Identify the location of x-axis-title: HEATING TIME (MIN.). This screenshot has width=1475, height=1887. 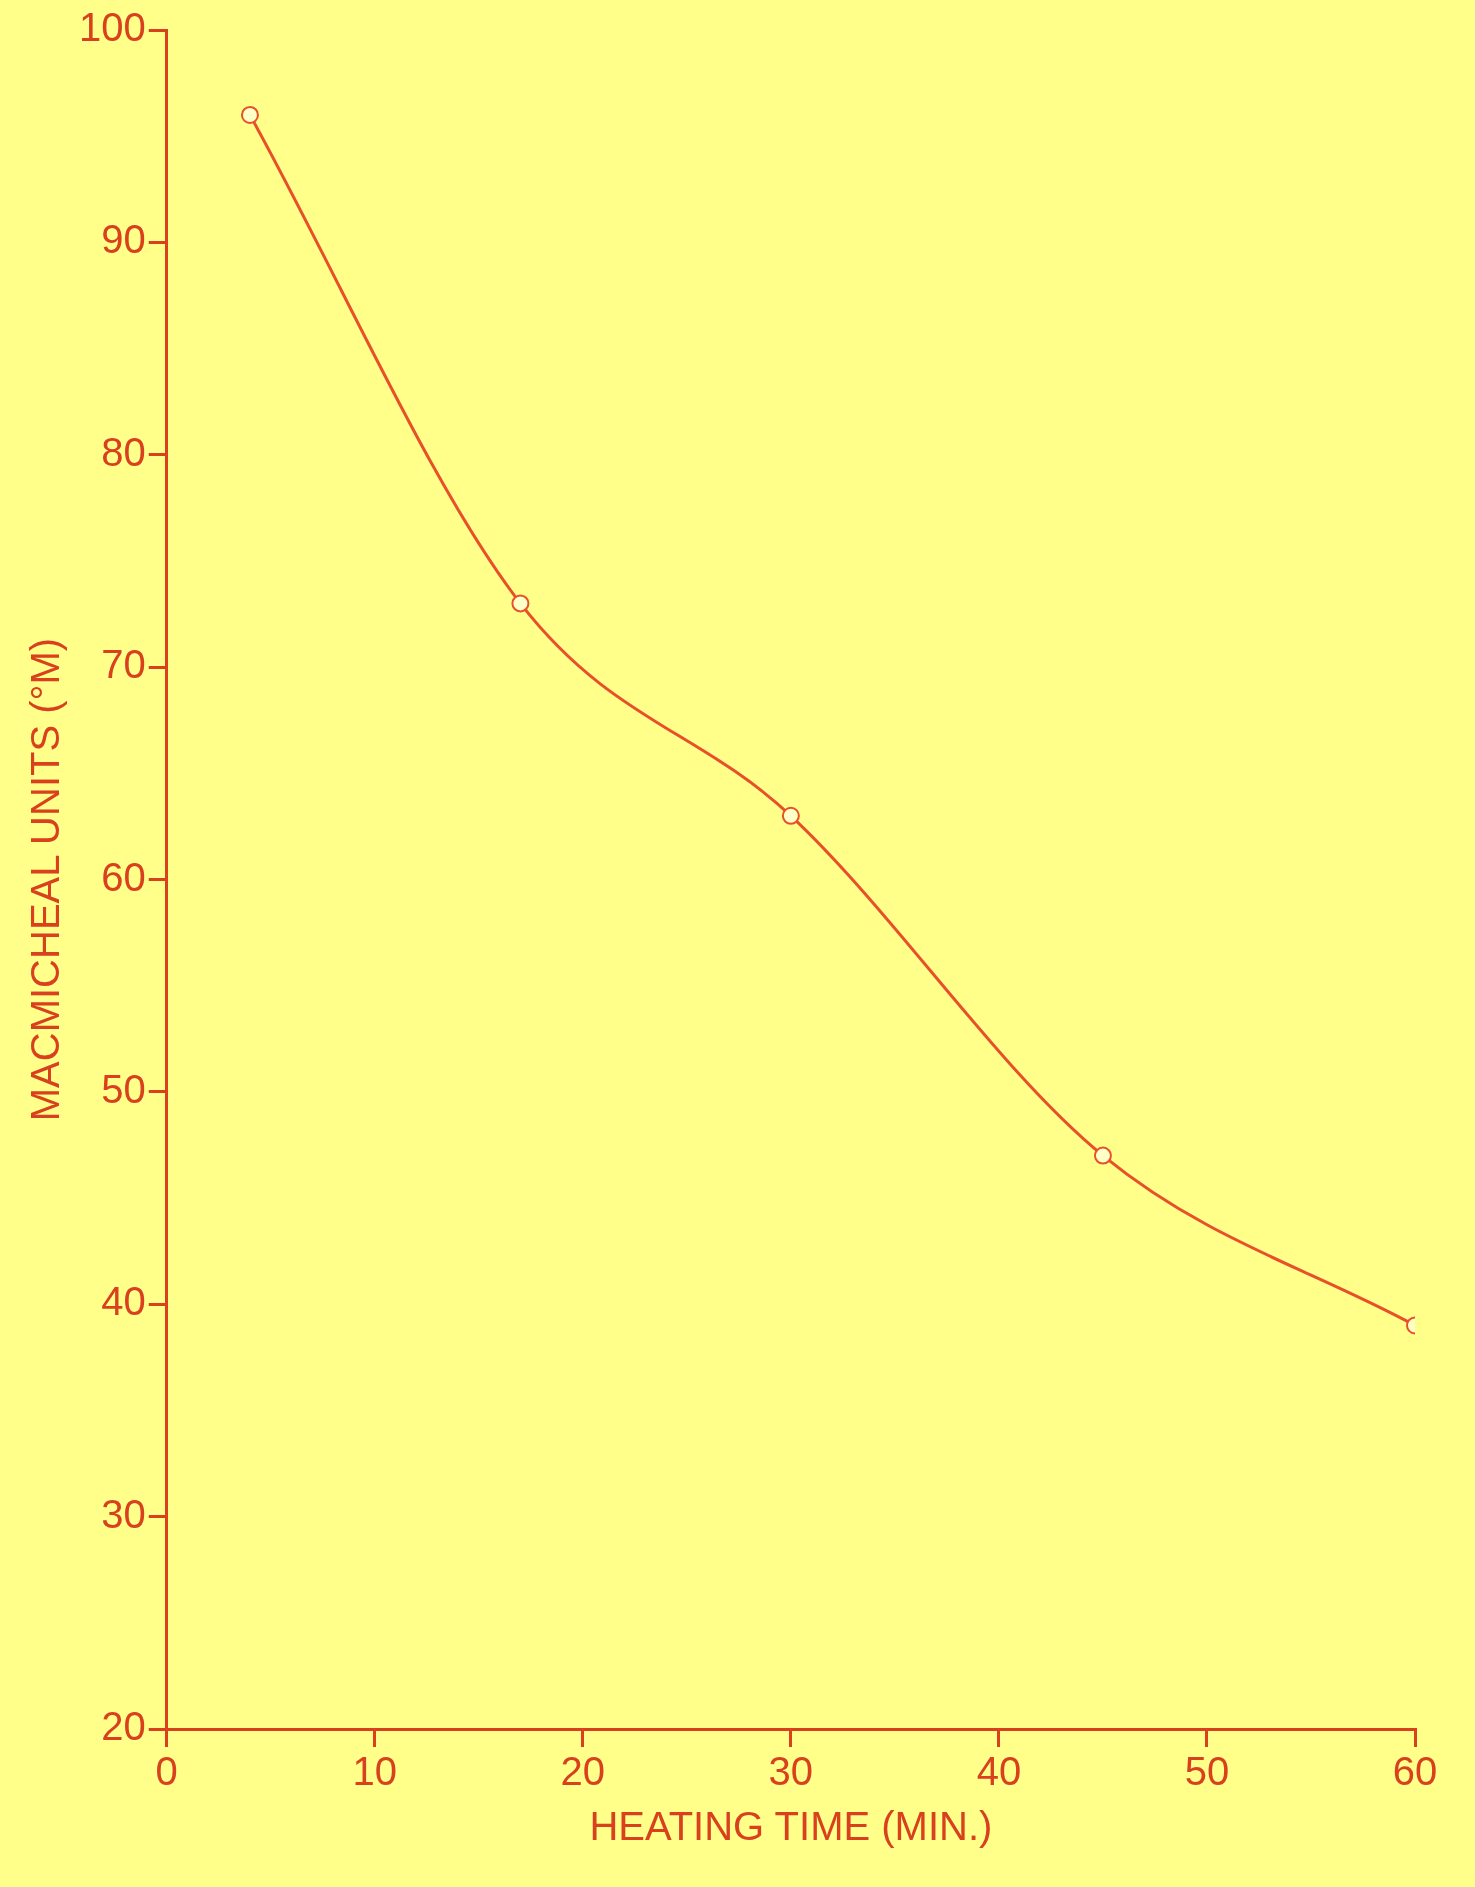
(791, 1826).